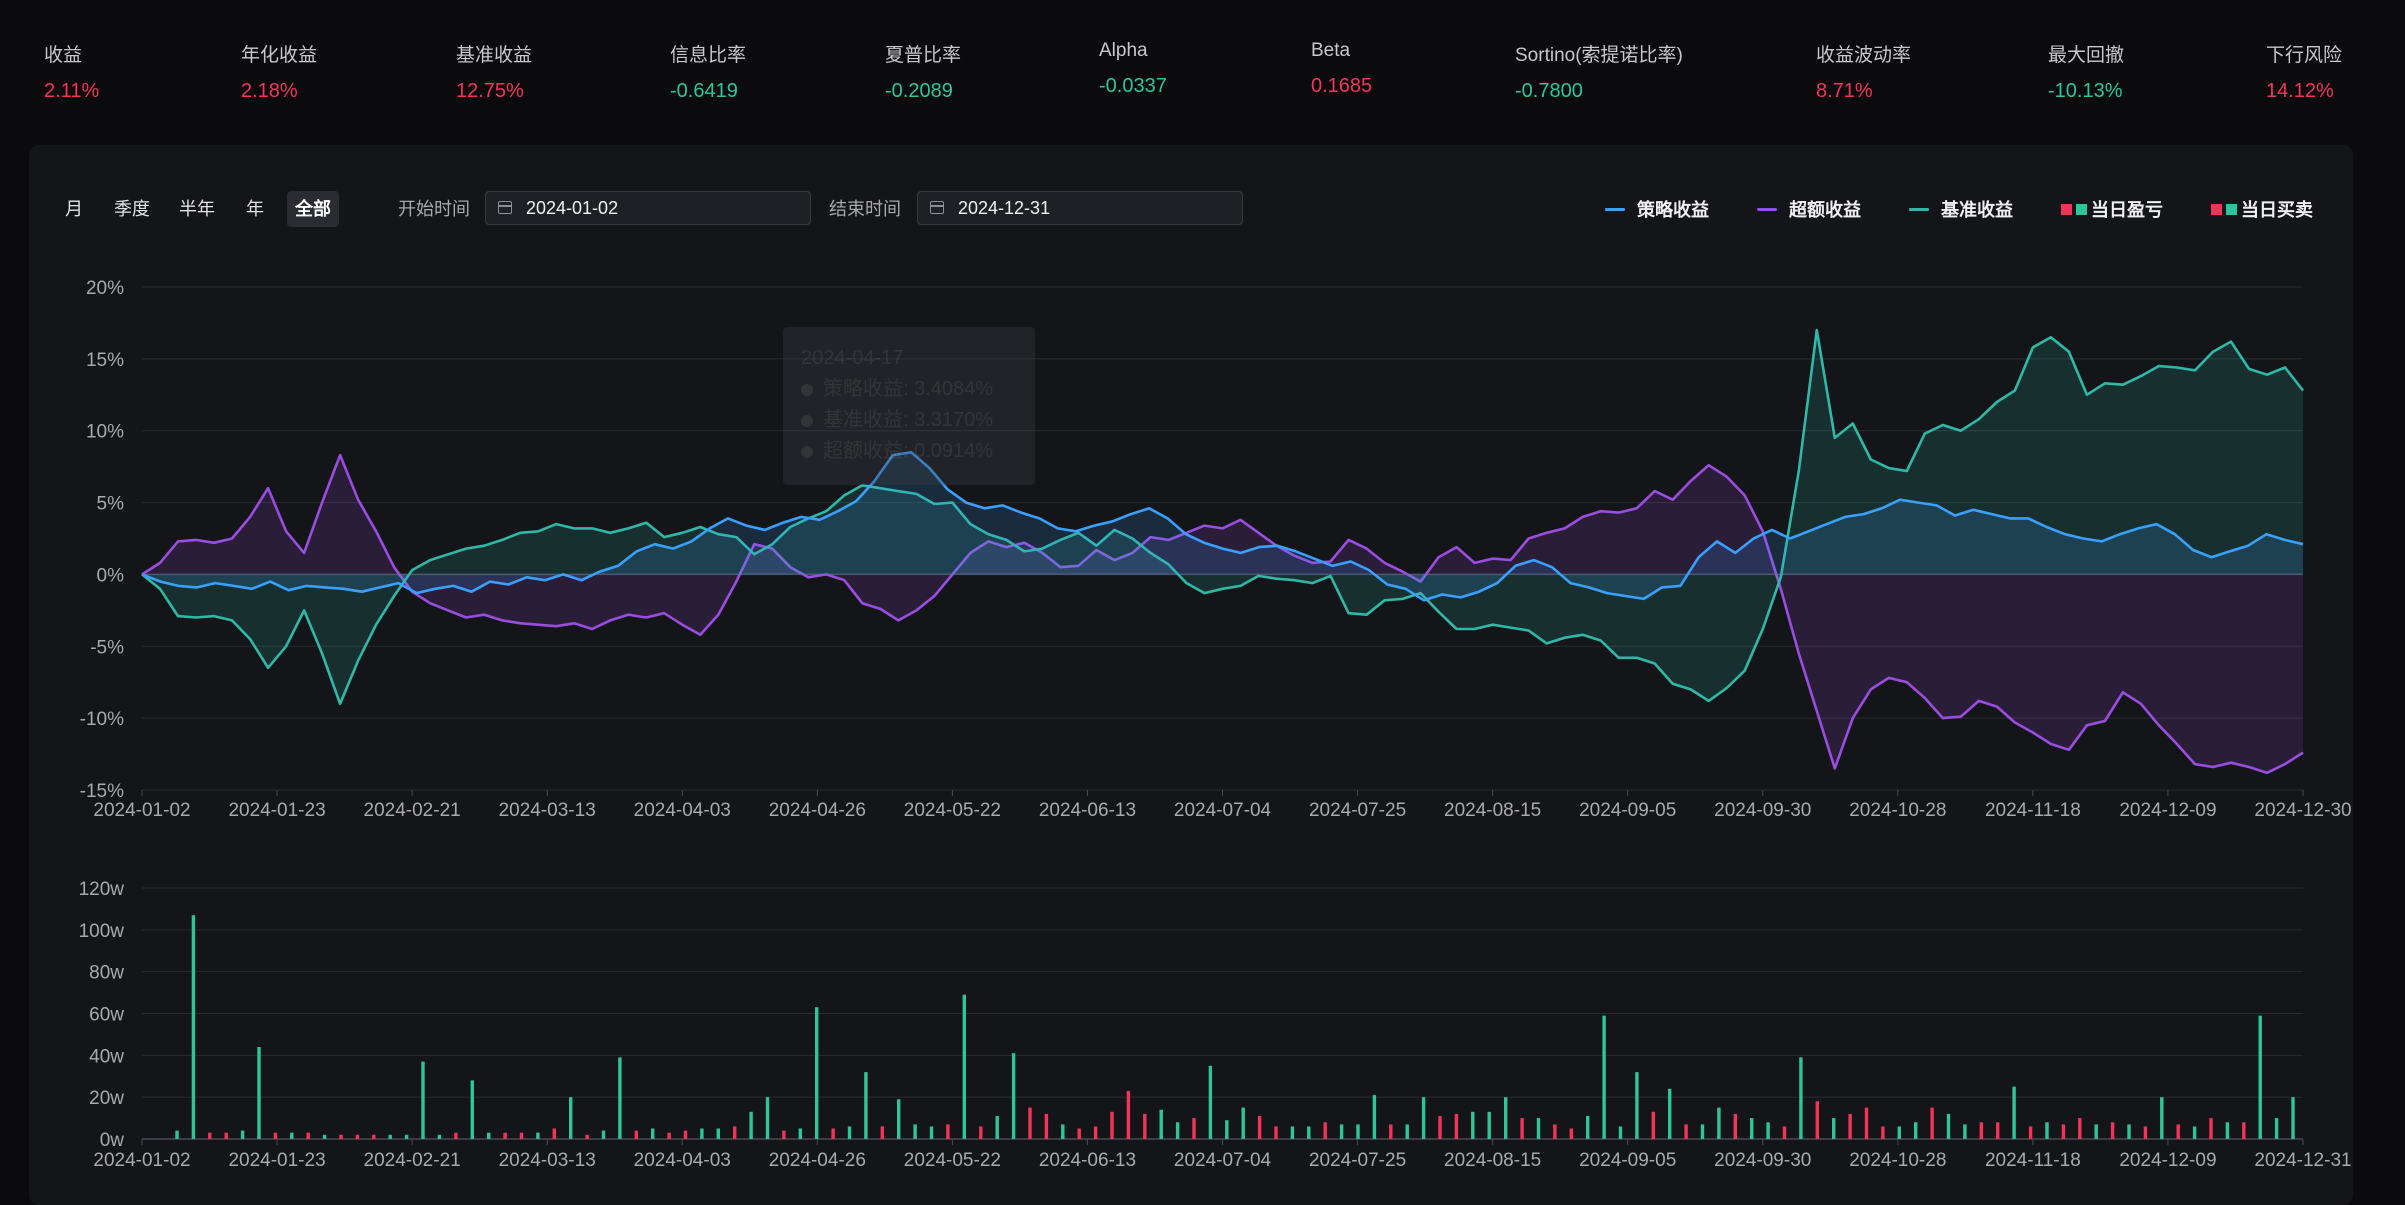  Describe the element at coordinates (852, 358) in the screenshot. I see `tooltip-date: 2024-04-17` at that location.